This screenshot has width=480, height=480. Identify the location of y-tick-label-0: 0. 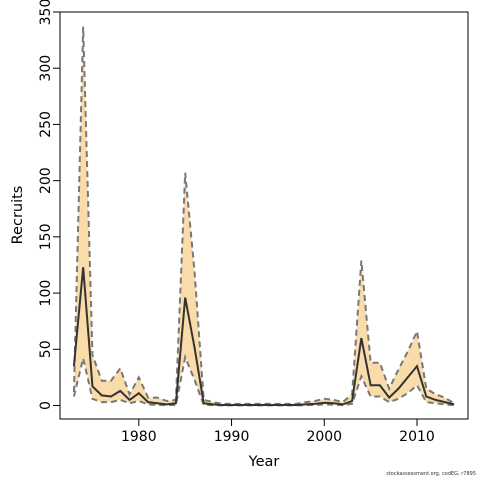
(46, 405).